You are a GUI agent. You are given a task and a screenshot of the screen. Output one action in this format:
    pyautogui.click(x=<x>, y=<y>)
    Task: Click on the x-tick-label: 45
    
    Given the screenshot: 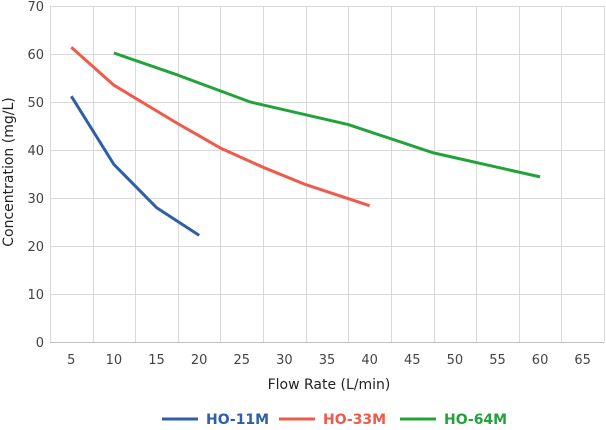 What is the action you would take?
    pyautogui.click(x=412, y=360)
    